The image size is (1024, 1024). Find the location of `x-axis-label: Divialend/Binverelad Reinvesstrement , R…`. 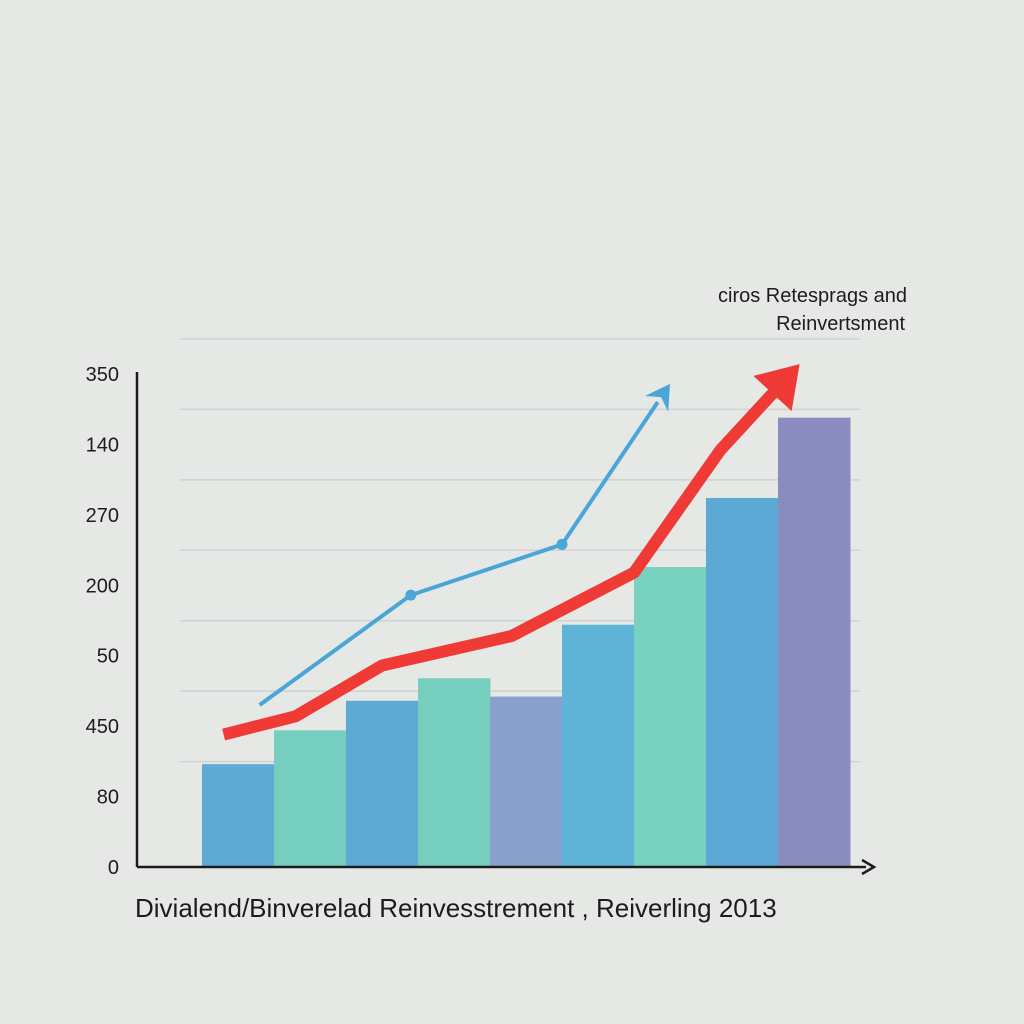

x-axis-label: Divialend/Binverelad Reinvesstrement , R… is located at coordinates (456, 908).